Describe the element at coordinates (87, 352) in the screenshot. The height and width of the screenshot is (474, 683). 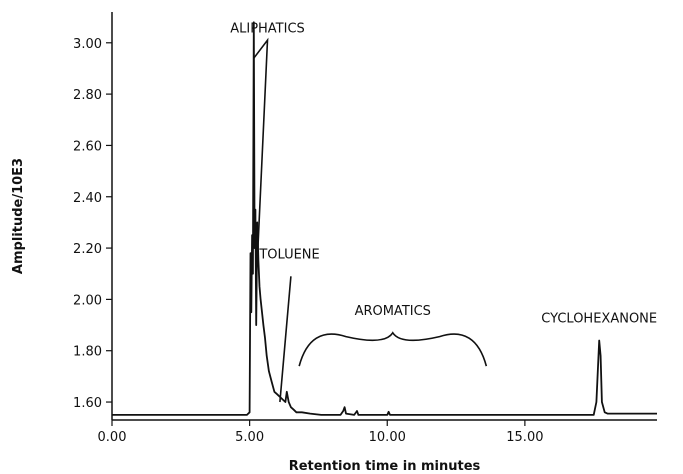
I see `y-tick-label: 1.80` at that location.